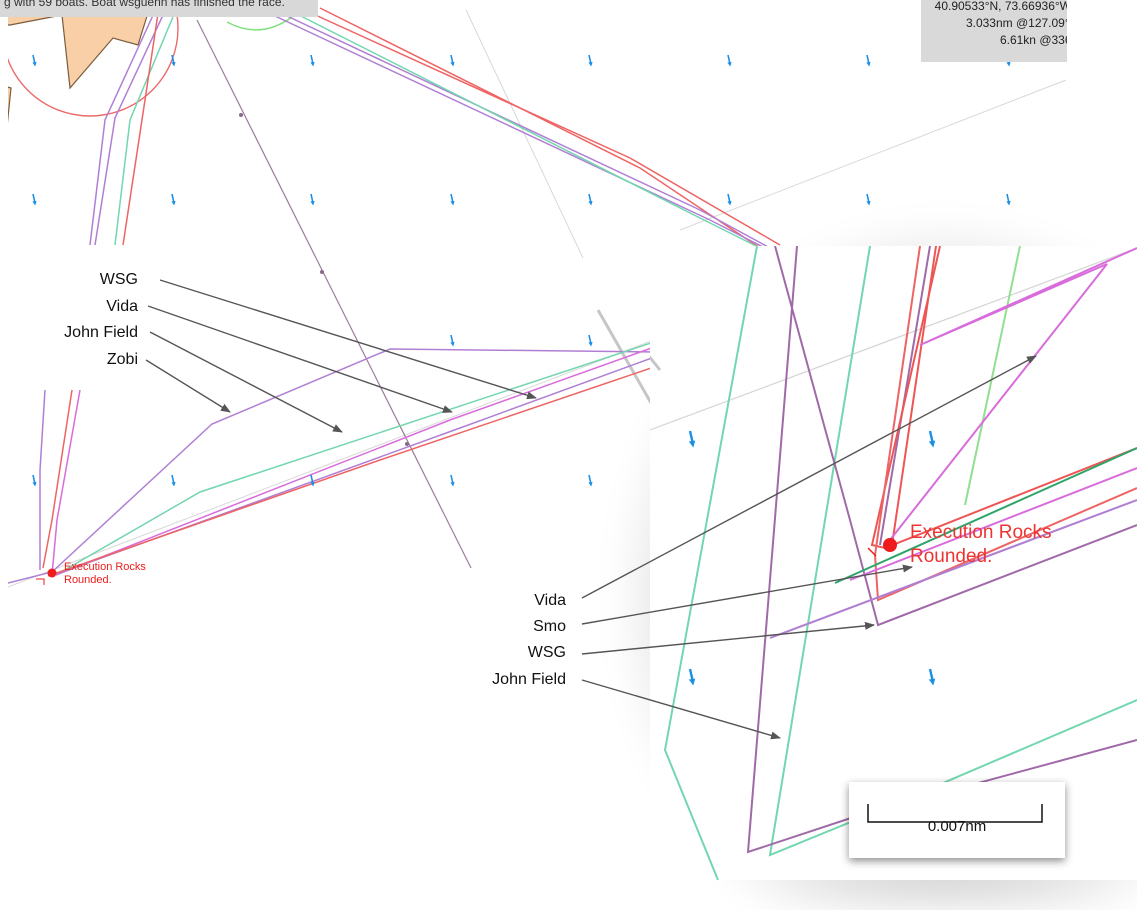 This screenshot has height=910, width=1137. Describe the element at coordinates (122, 306) in the screenshot. I see `annotation-vida: Vida` at that location.